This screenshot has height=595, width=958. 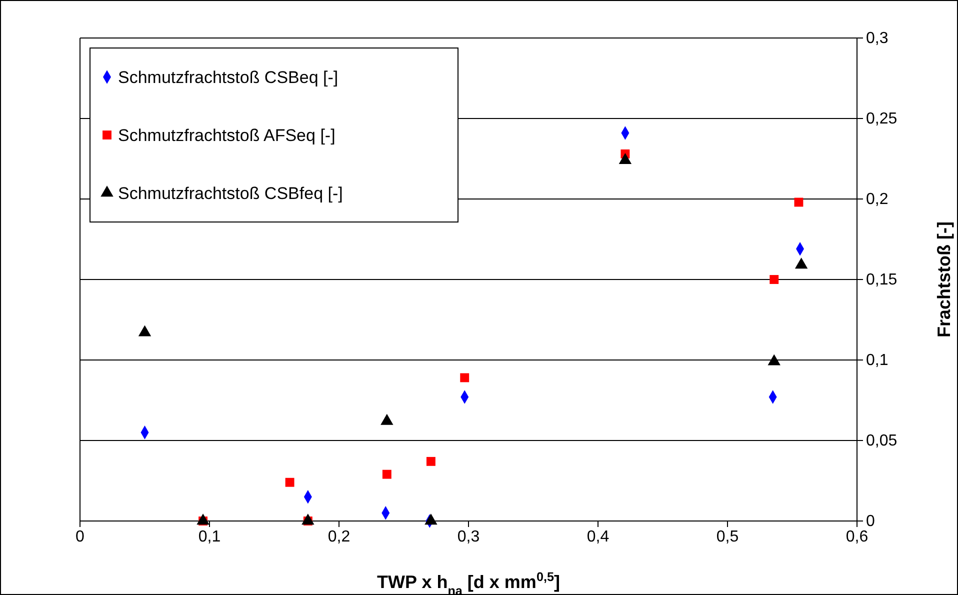 What do you see at coordinates (228, 77) in the screenshot?
I see `legend-label: Schmutzfrachtstoß CSBeq [-]` at bounding box center [228, 77].